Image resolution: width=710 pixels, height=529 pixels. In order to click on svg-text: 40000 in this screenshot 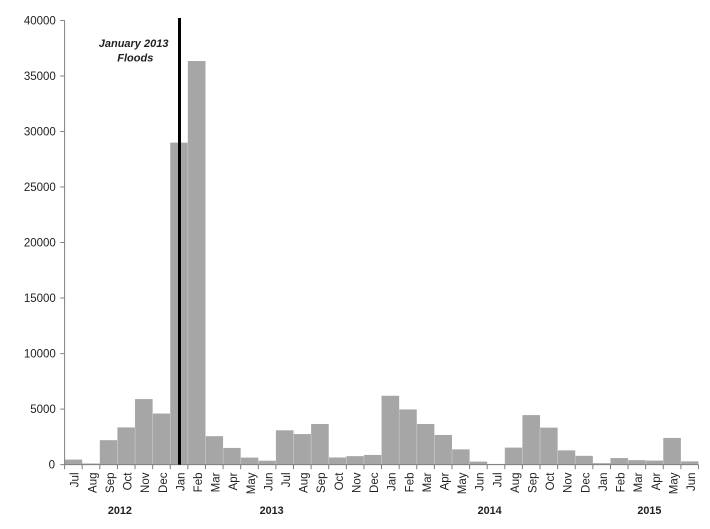, I will do `click(40, 22)`.